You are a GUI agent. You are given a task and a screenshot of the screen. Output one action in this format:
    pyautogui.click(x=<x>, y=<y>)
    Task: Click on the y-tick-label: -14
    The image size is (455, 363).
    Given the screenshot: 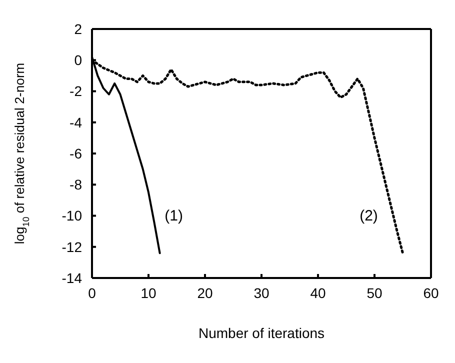 What is the action you would take?
    pyautogui.click(x=72, y=278)
    